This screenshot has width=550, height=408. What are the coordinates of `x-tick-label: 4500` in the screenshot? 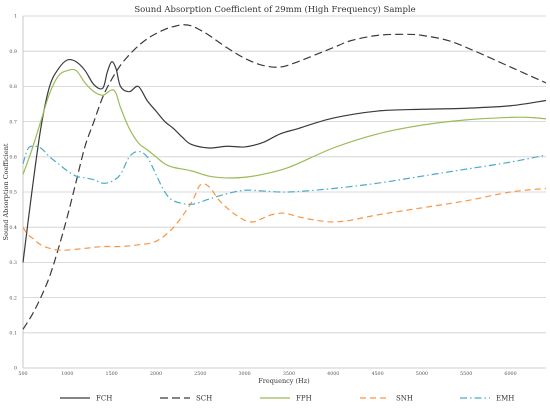 It's located at (377, 374).